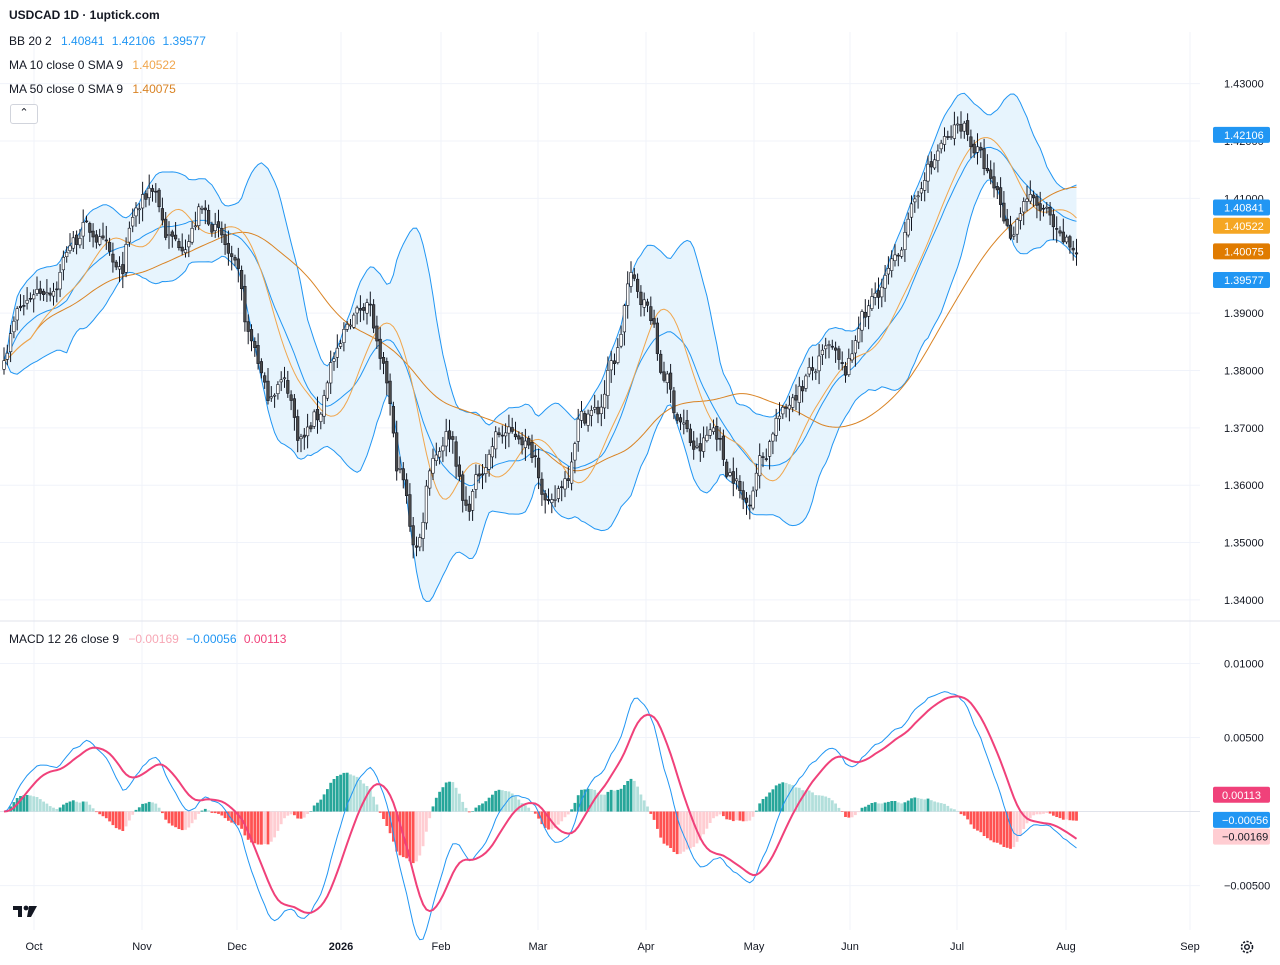 Image resolution: width=1280 pixels, height=965 pixels. What do you see at coordinates (24, 114) in the screenshot?
I see `collapse-legend-button: ⌃` at bounding box center [24, 114].